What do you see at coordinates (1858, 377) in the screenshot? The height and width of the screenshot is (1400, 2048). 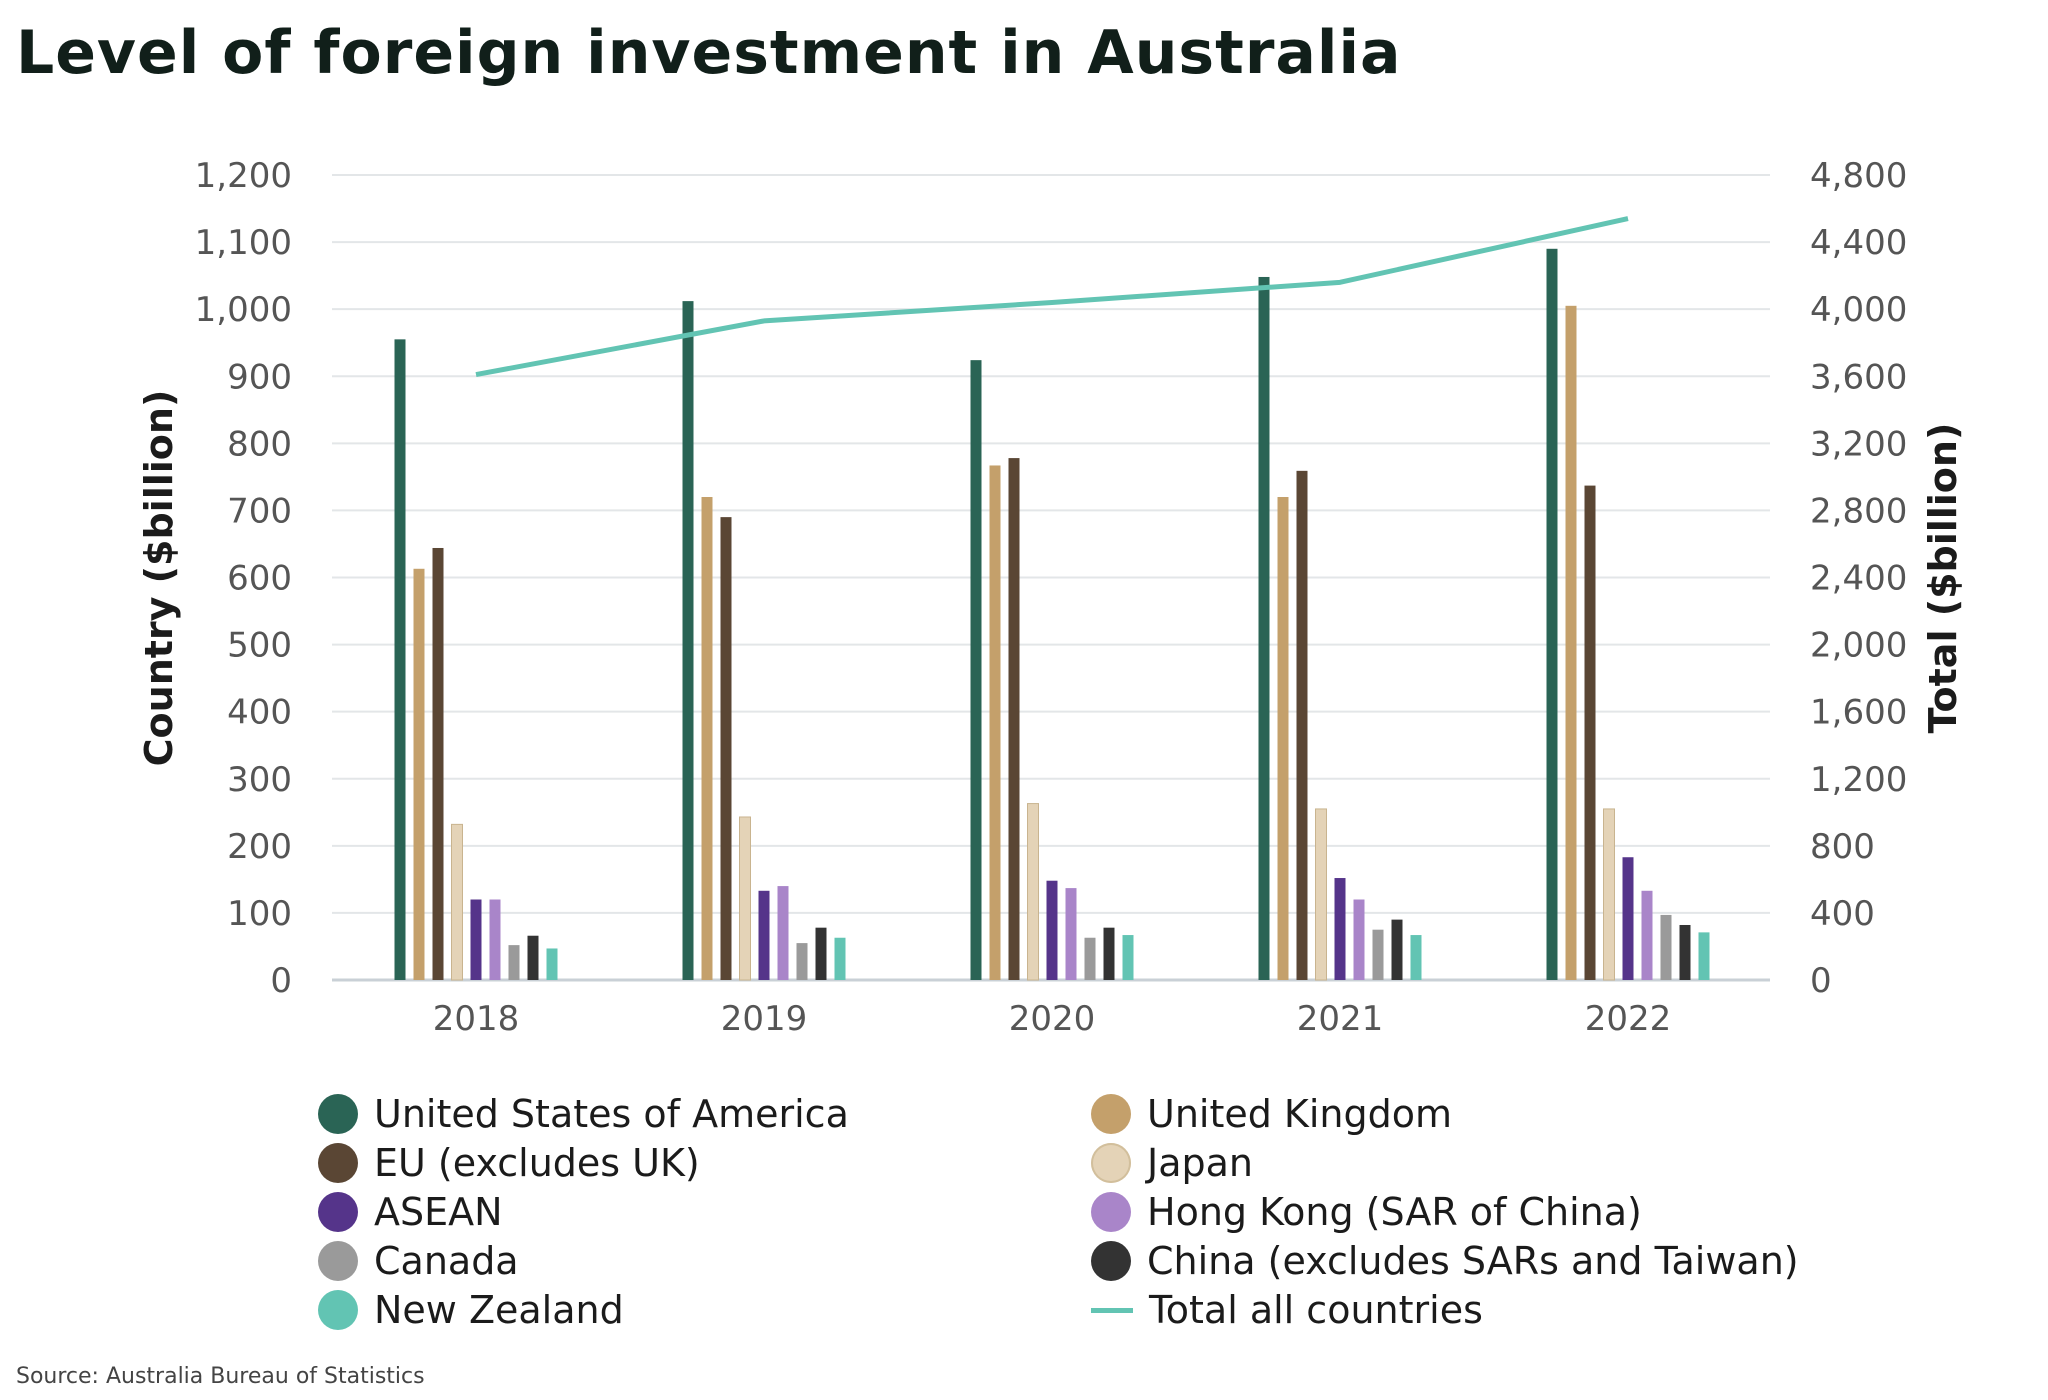 I see `right-tick-label: 3,600` at bounding box center [1858, 377].